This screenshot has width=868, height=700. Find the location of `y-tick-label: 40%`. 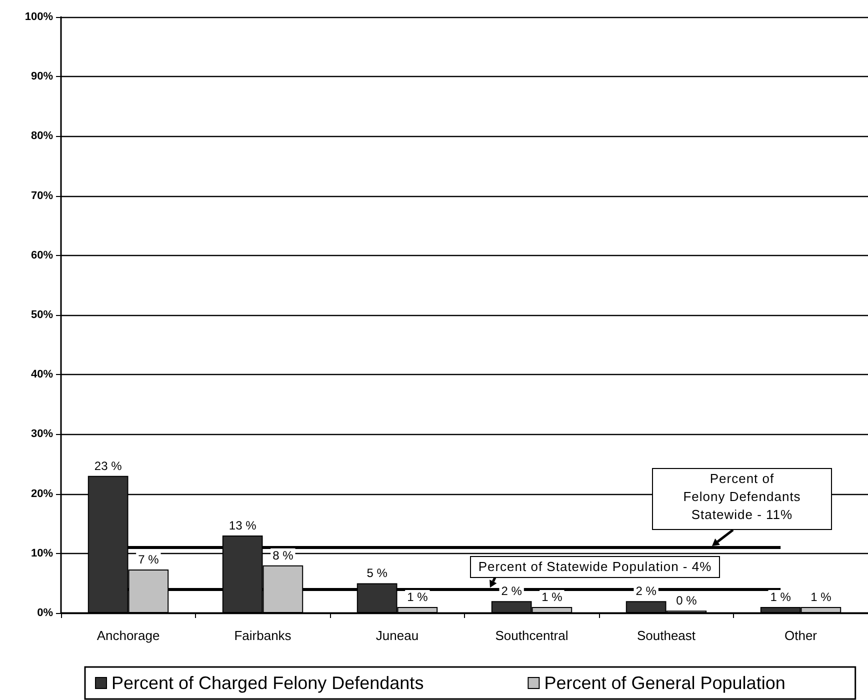

y-tick-label: 40% is located at coordinates (42, 374).